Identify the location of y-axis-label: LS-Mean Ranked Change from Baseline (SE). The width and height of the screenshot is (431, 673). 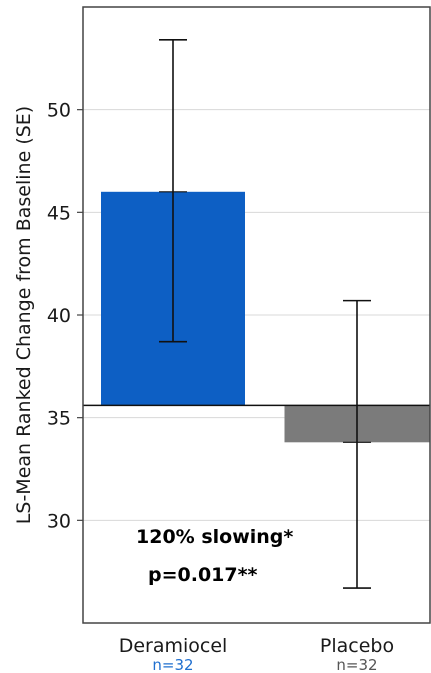
(24, 315).